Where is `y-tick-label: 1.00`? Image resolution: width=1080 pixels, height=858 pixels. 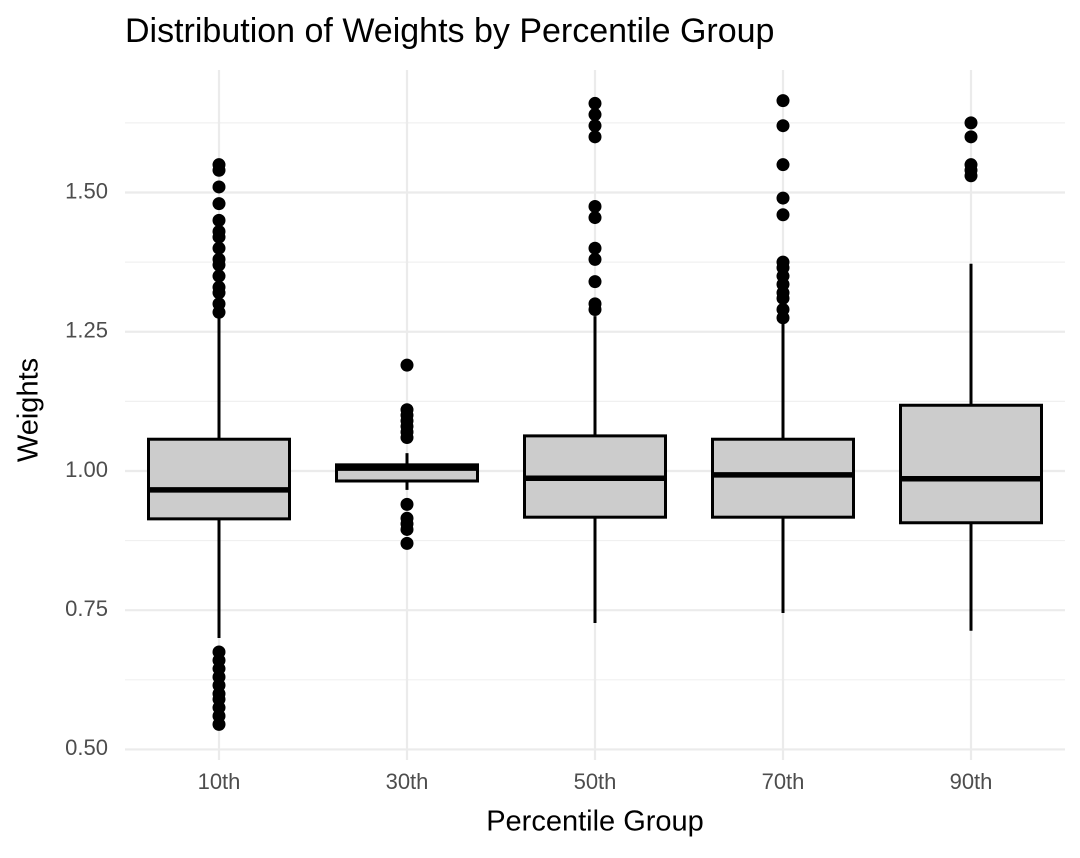 y-tick-label: 1.00 is located at coordinates (86, 469).